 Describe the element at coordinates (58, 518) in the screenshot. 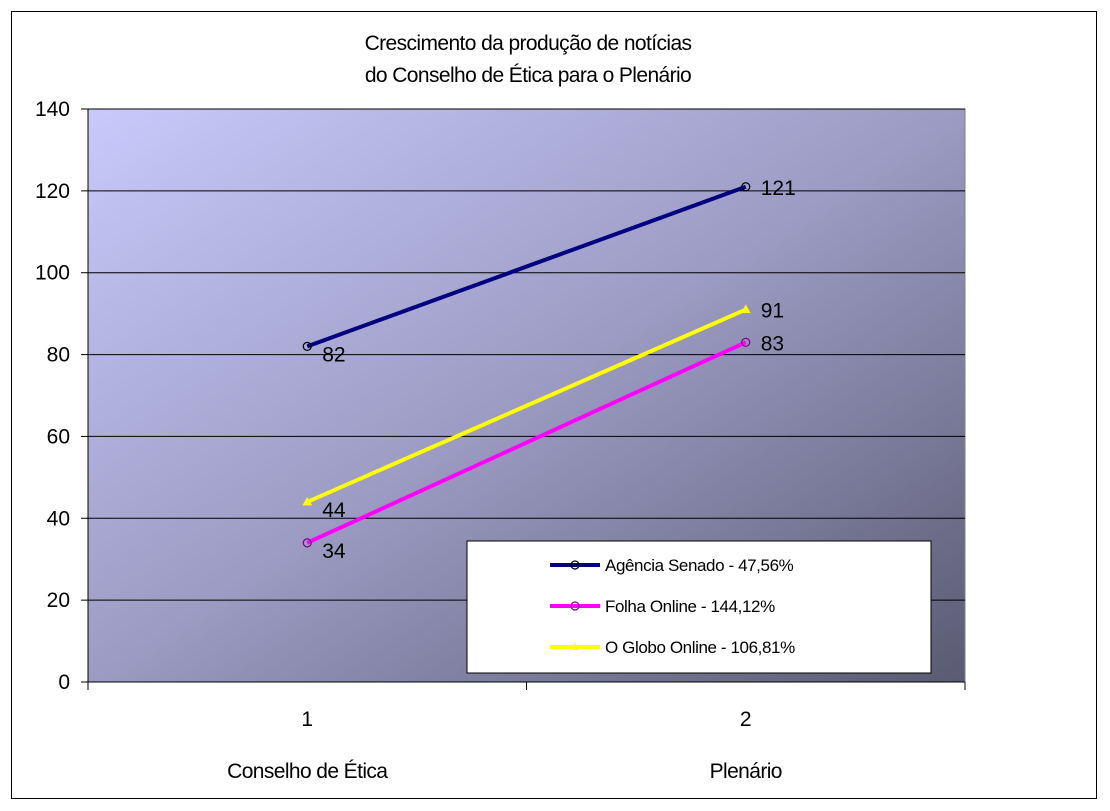

I see `y-tick-label: 40` at that location.